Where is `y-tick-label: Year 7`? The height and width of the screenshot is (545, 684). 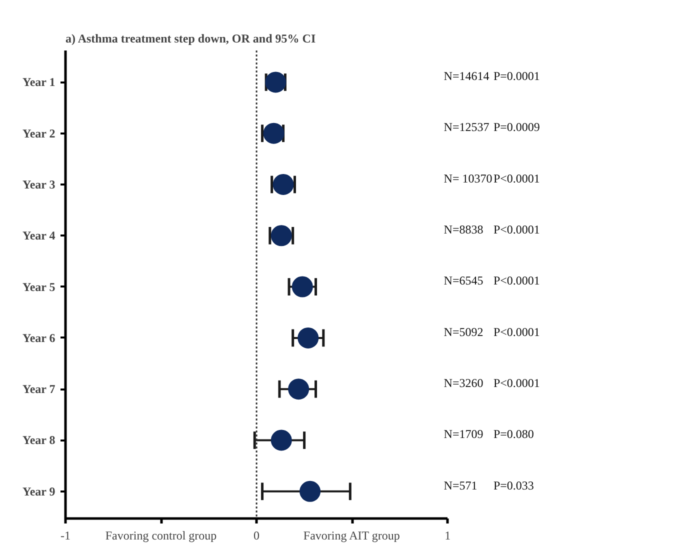 y-tick-label: Year 7 is located at coordinates (39, 389).